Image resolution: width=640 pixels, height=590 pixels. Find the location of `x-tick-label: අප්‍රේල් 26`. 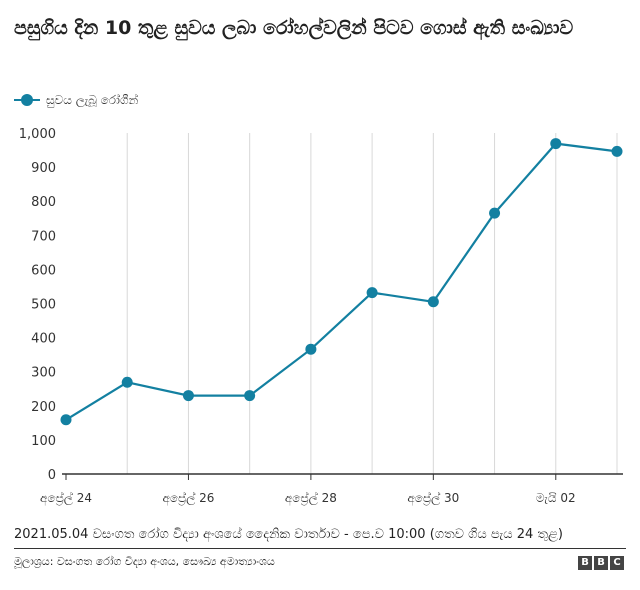

x-tick-label: අප්‍රේල් 26 is located at coordinates (188, 498).